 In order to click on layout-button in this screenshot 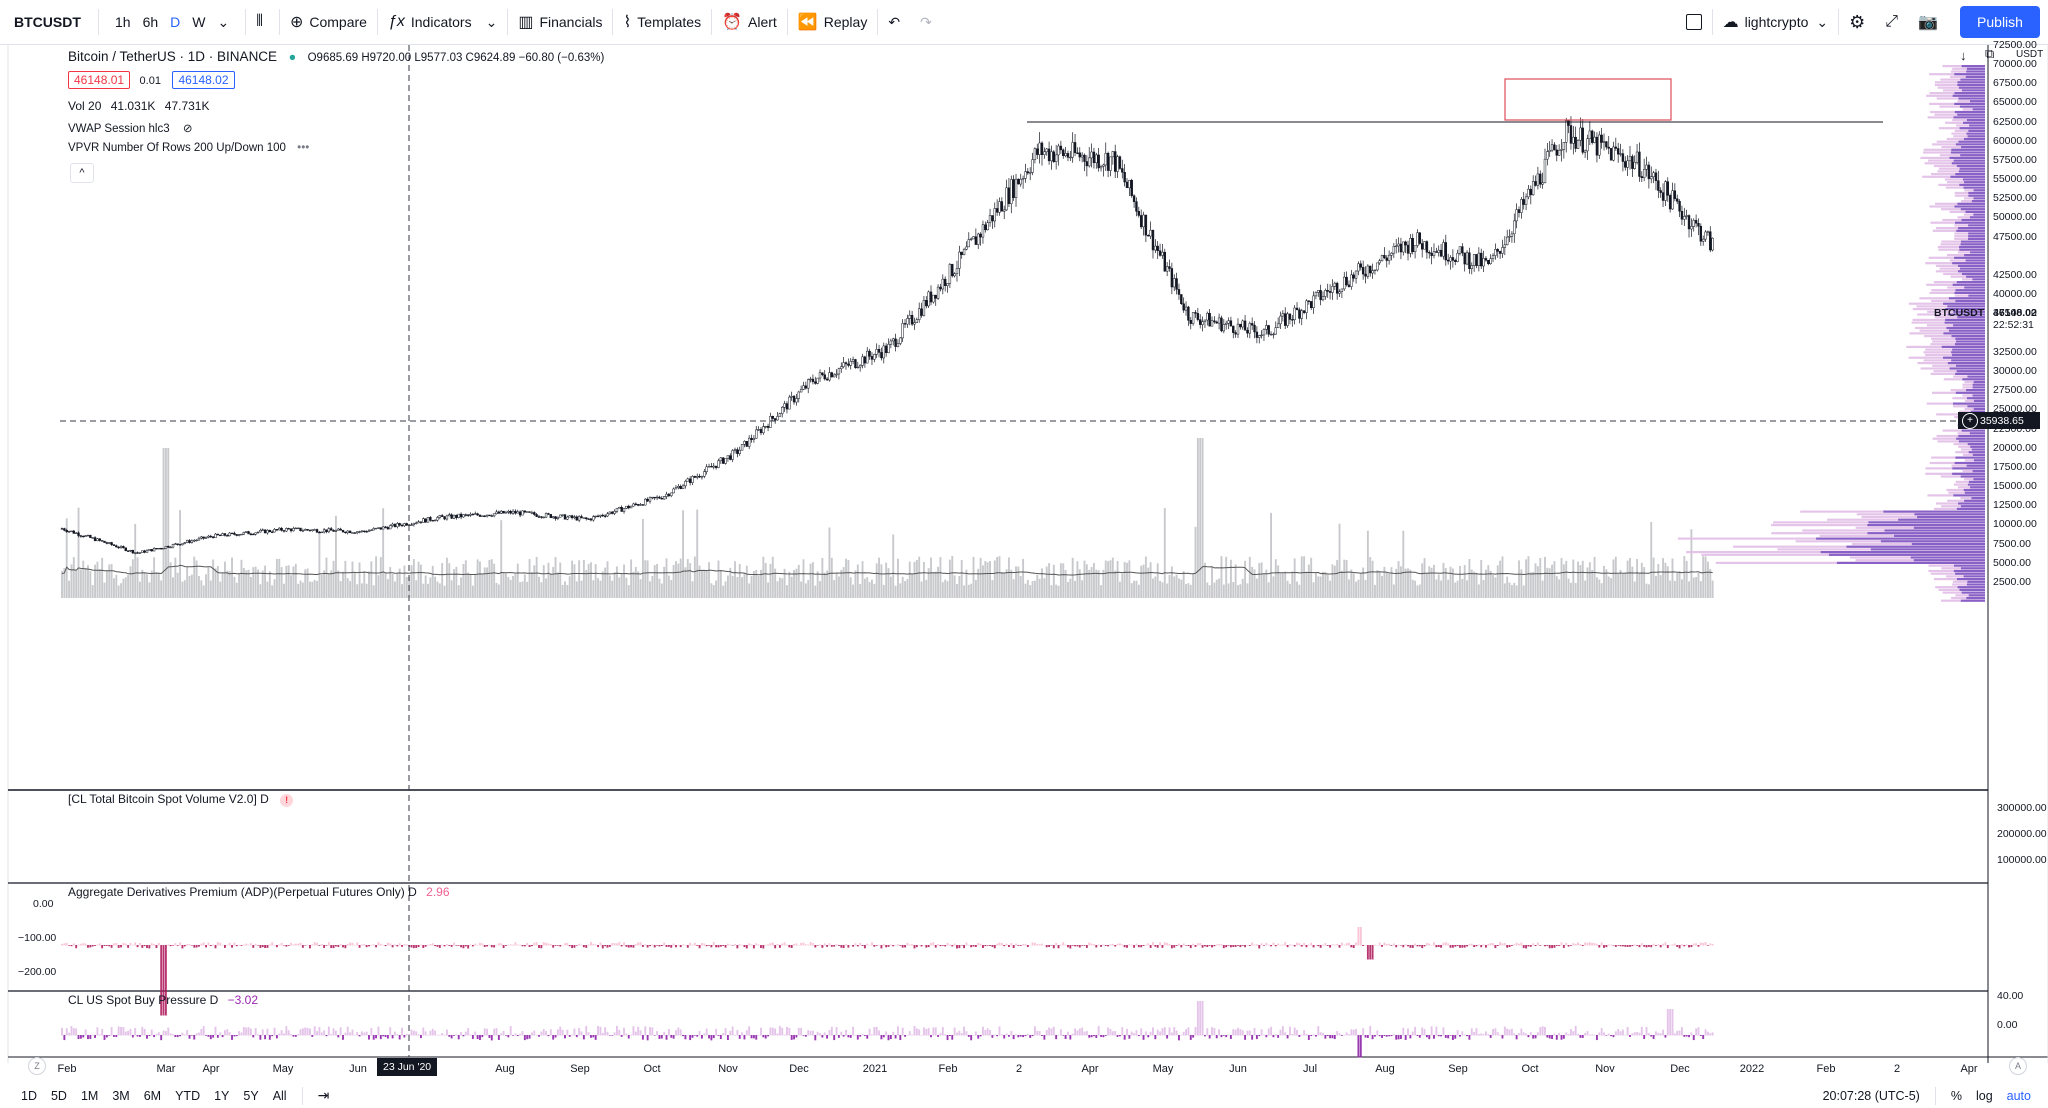, I will do `click(1694, 22)`.